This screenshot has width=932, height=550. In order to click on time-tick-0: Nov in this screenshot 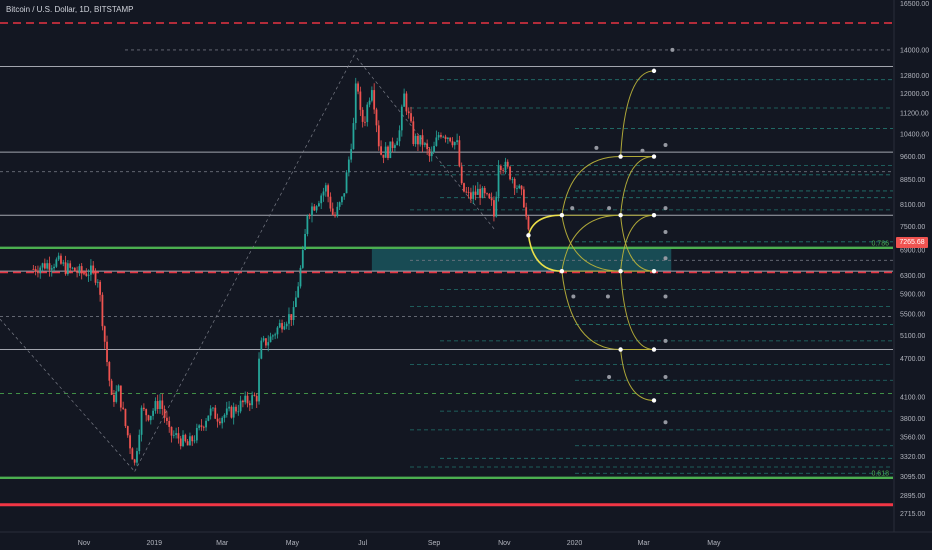, I will do `click(84, 543)`.